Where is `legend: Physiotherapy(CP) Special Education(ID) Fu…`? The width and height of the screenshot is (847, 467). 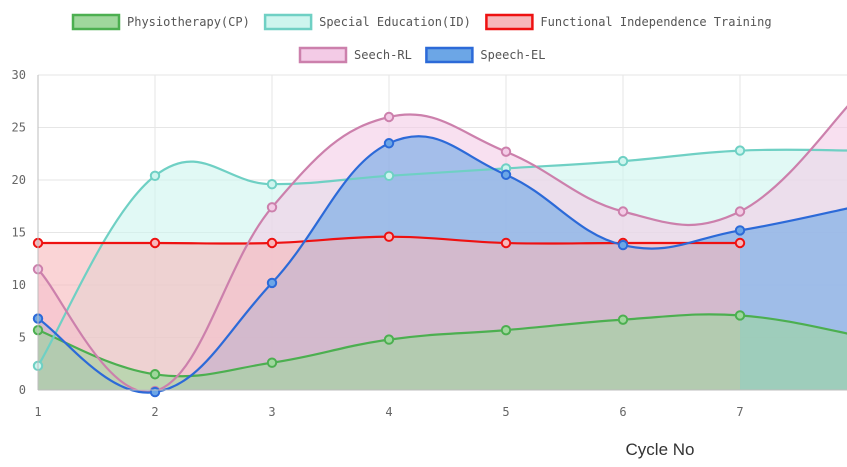 legend: Physiotherapy(CP) Special Education(ID) Fu… is located at coordinates (421, 38).